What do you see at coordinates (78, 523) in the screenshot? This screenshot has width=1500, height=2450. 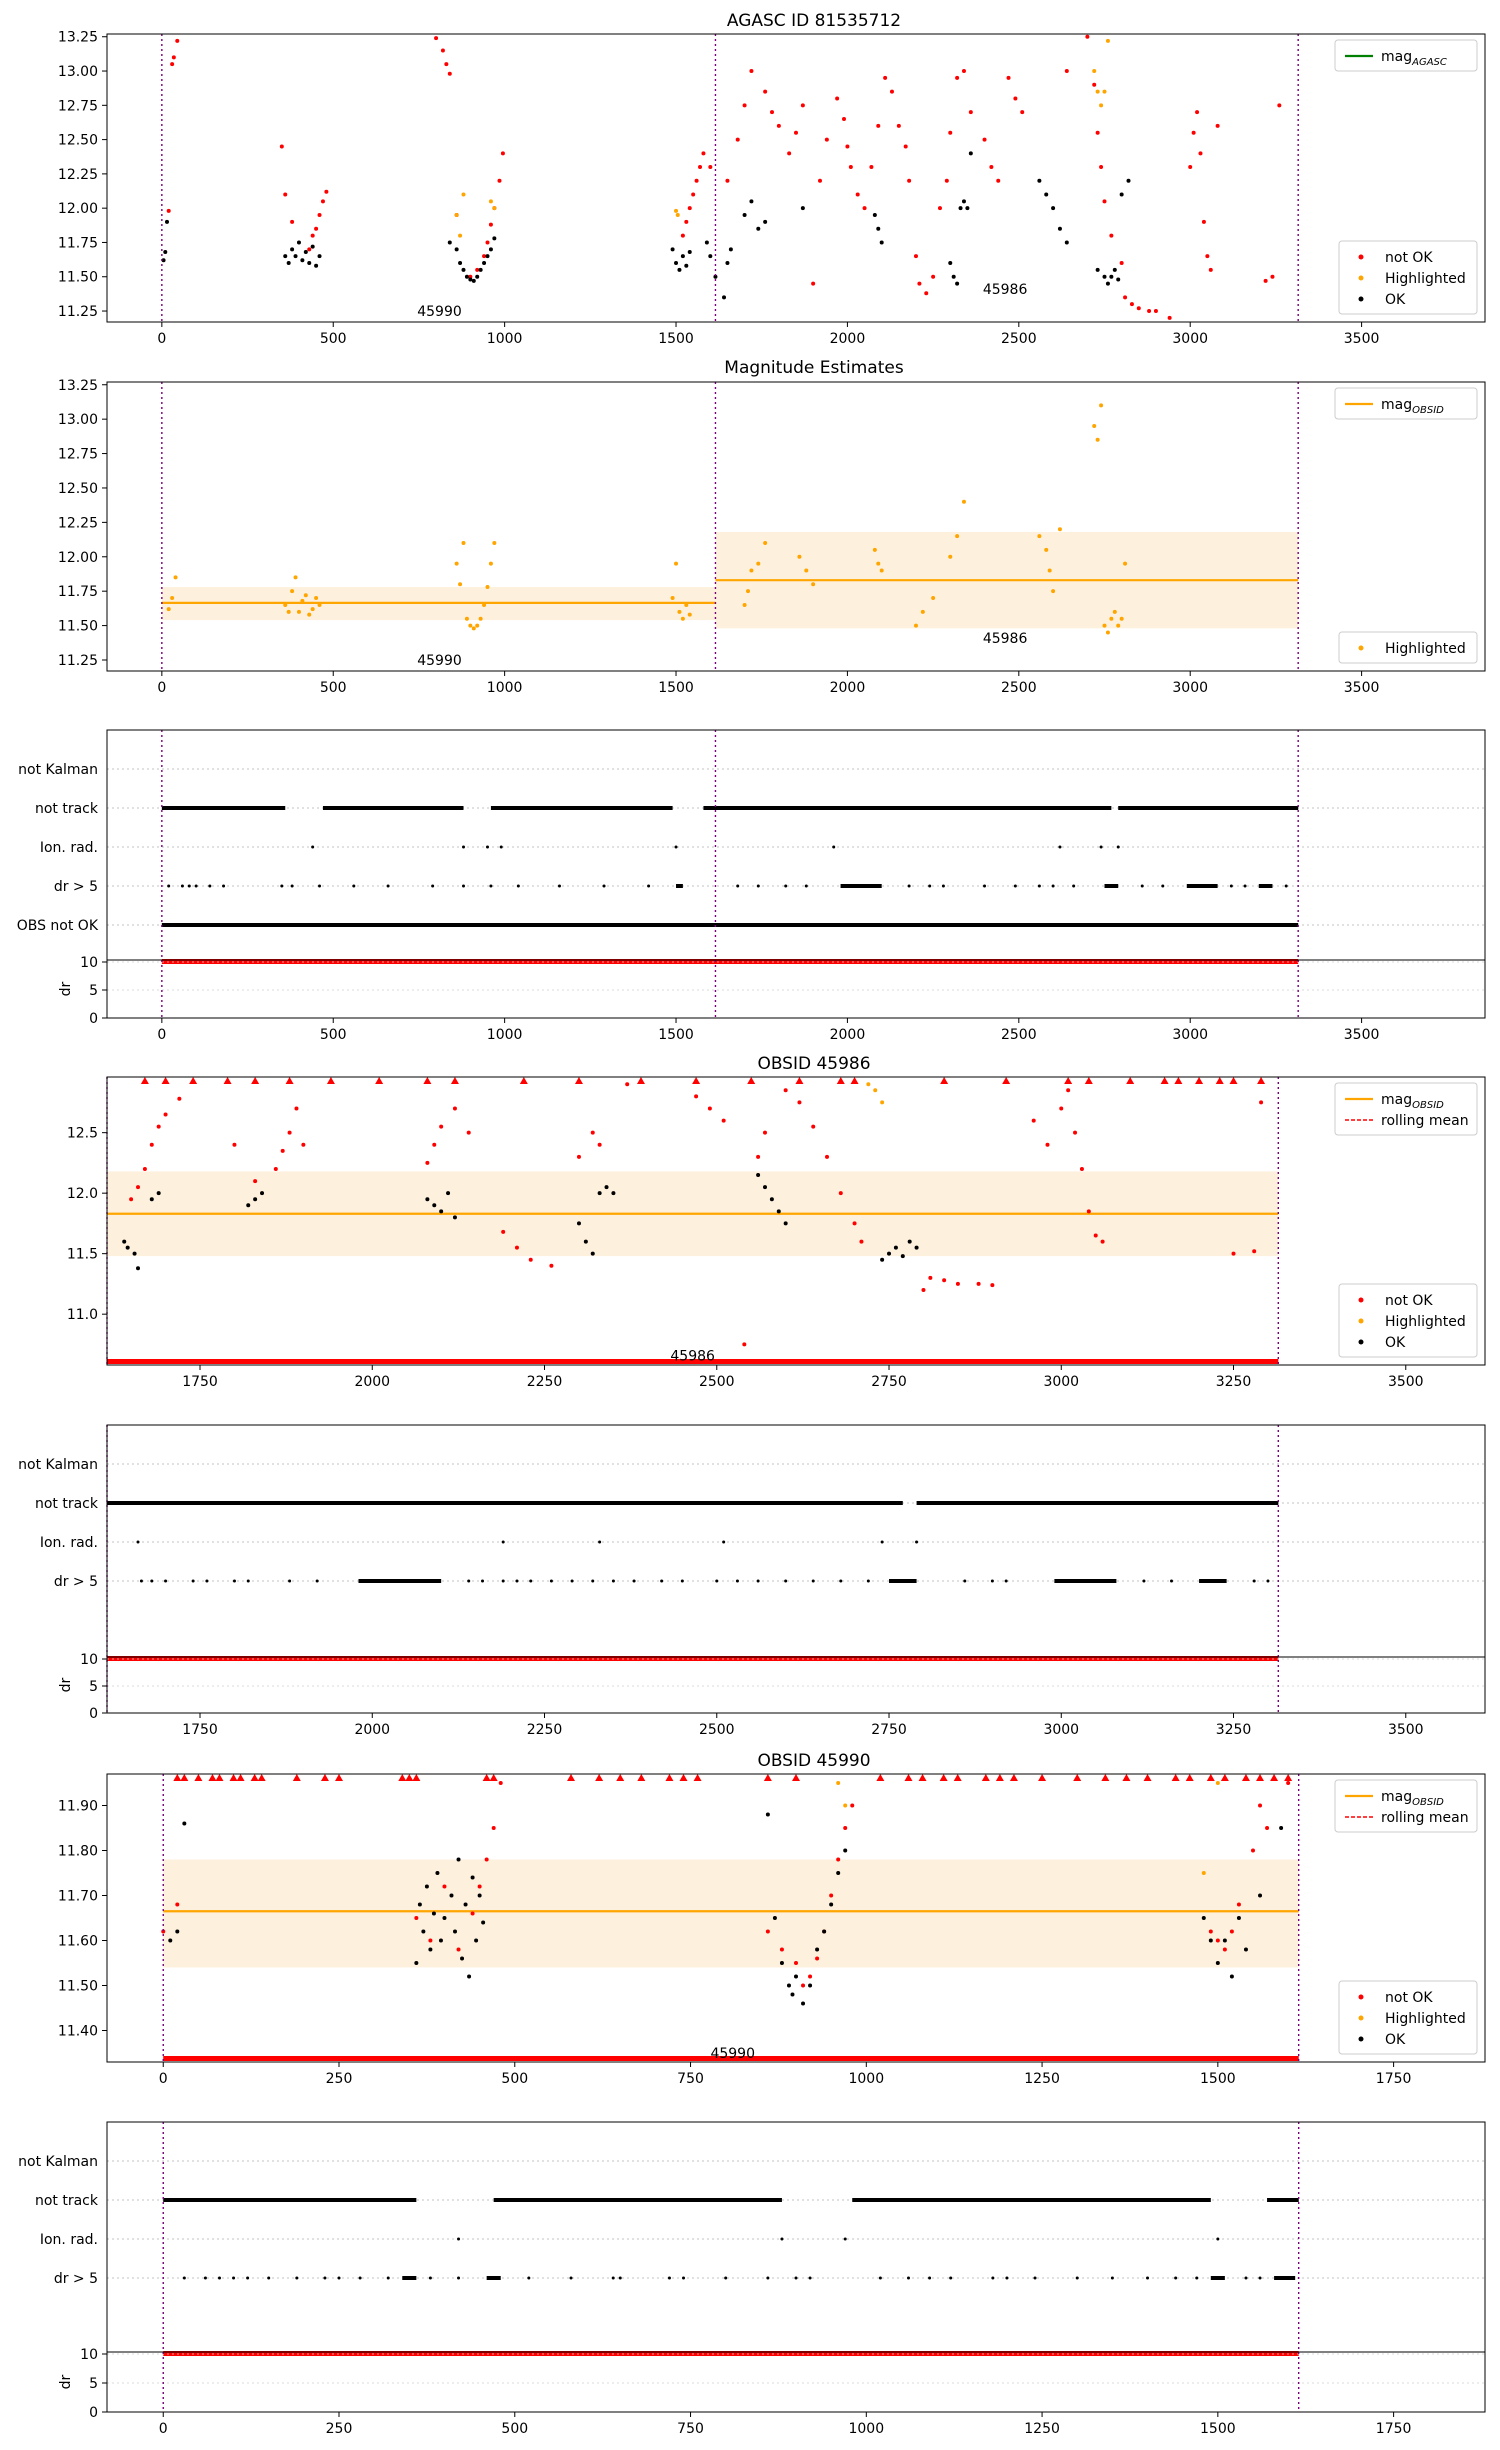 I see `estimates-ytick-label: 12.25` at bounding box center [78, 523].